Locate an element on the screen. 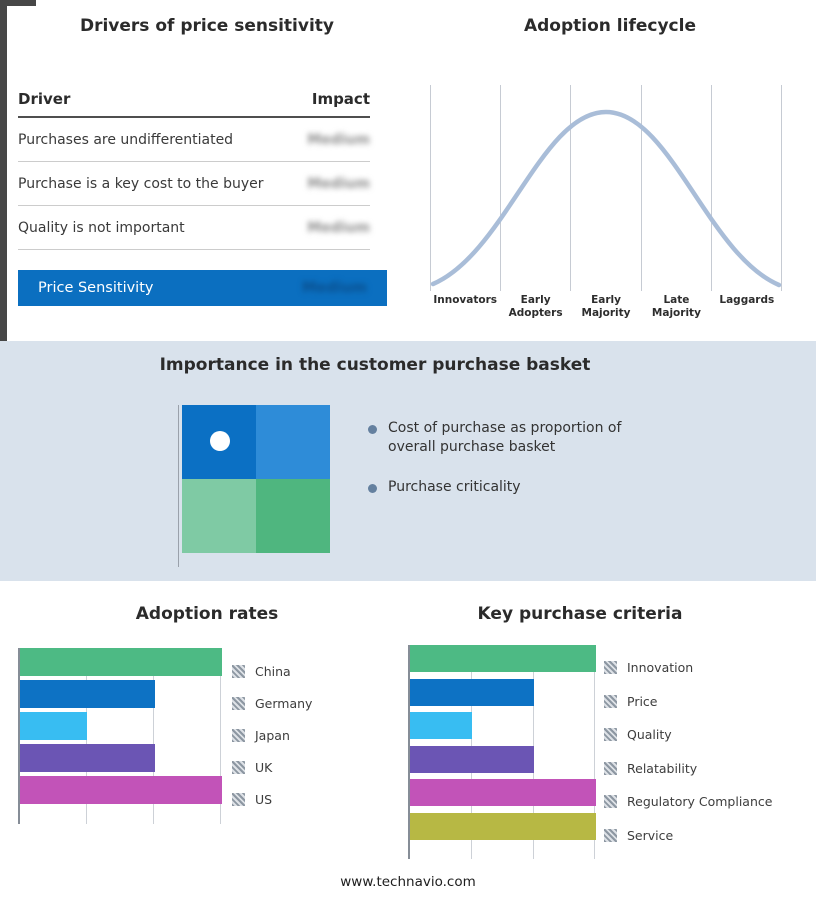  adoption-rates-plot is located at coordinates (120, 736).